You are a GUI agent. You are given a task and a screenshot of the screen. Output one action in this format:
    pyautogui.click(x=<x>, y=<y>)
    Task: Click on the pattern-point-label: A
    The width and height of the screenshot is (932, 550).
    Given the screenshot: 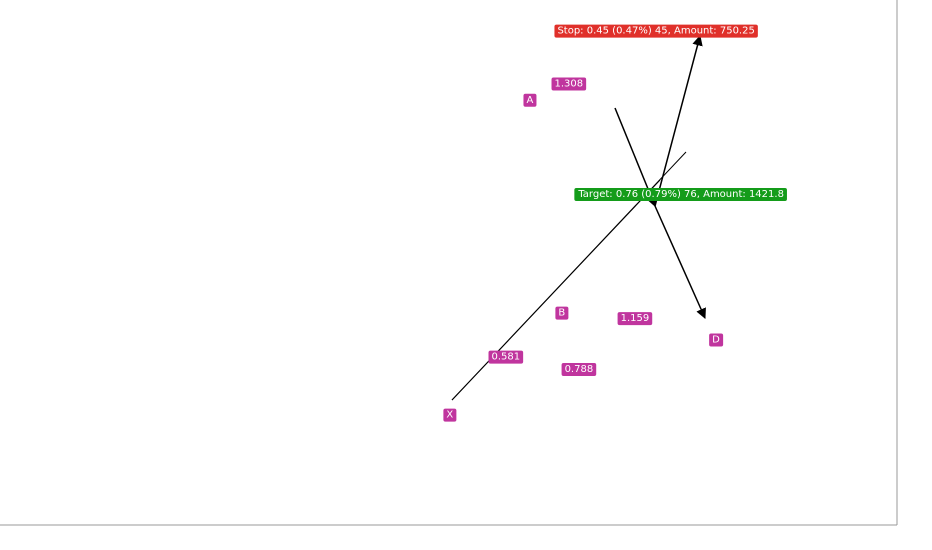 What is the action you would take?
    pyautogui.click(x=529, y=100)
    